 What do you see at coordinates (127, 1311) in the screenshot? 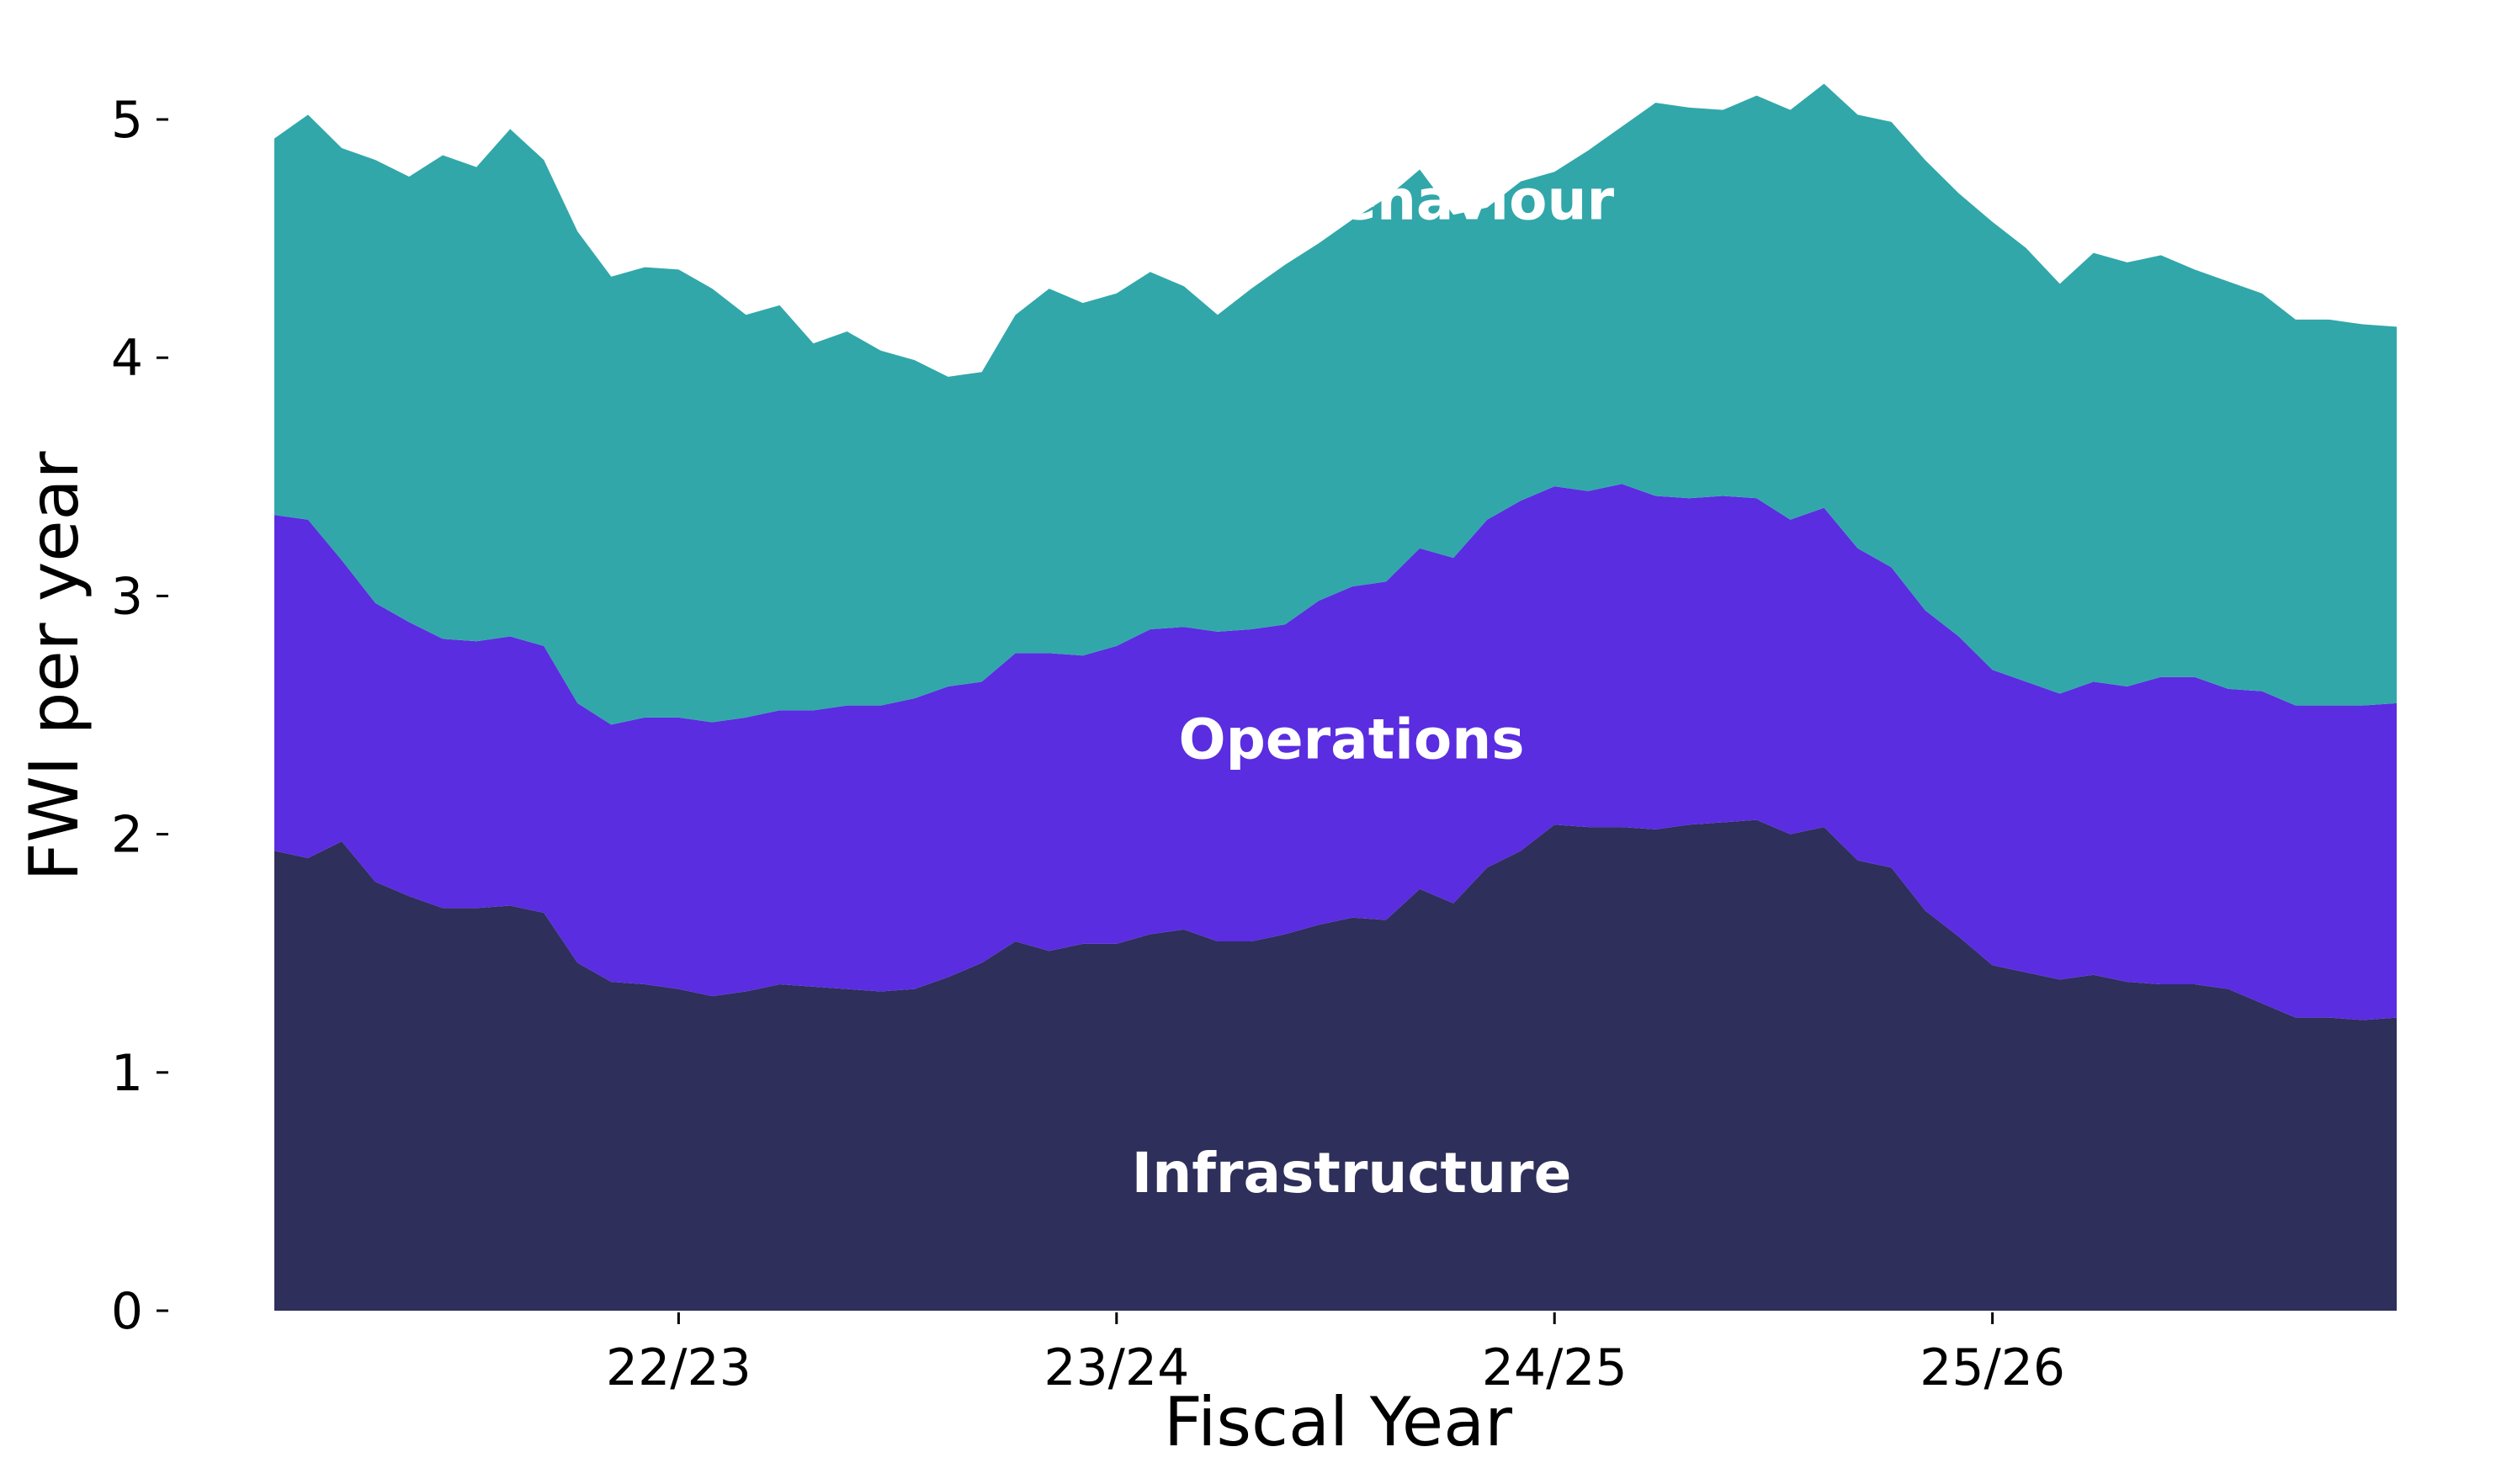
I see `y-tick-label: 0` at bounding box center [127, 1311].